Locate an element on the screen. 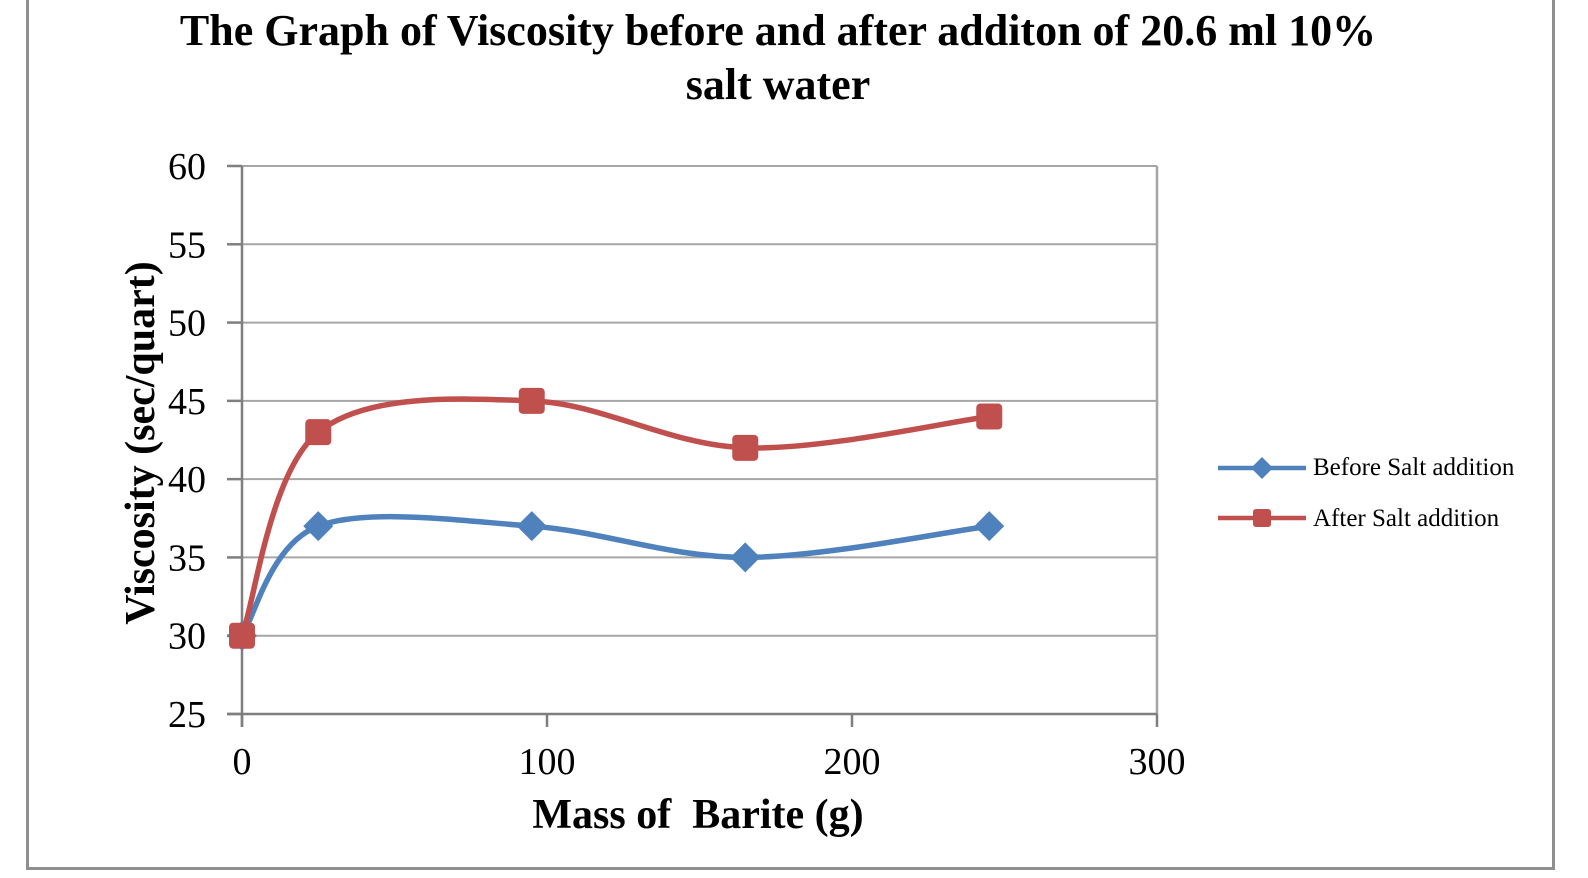 This screenshot has width=1588, height=878. chart-title-line-2: salt water is located at coordinates (778, 84).